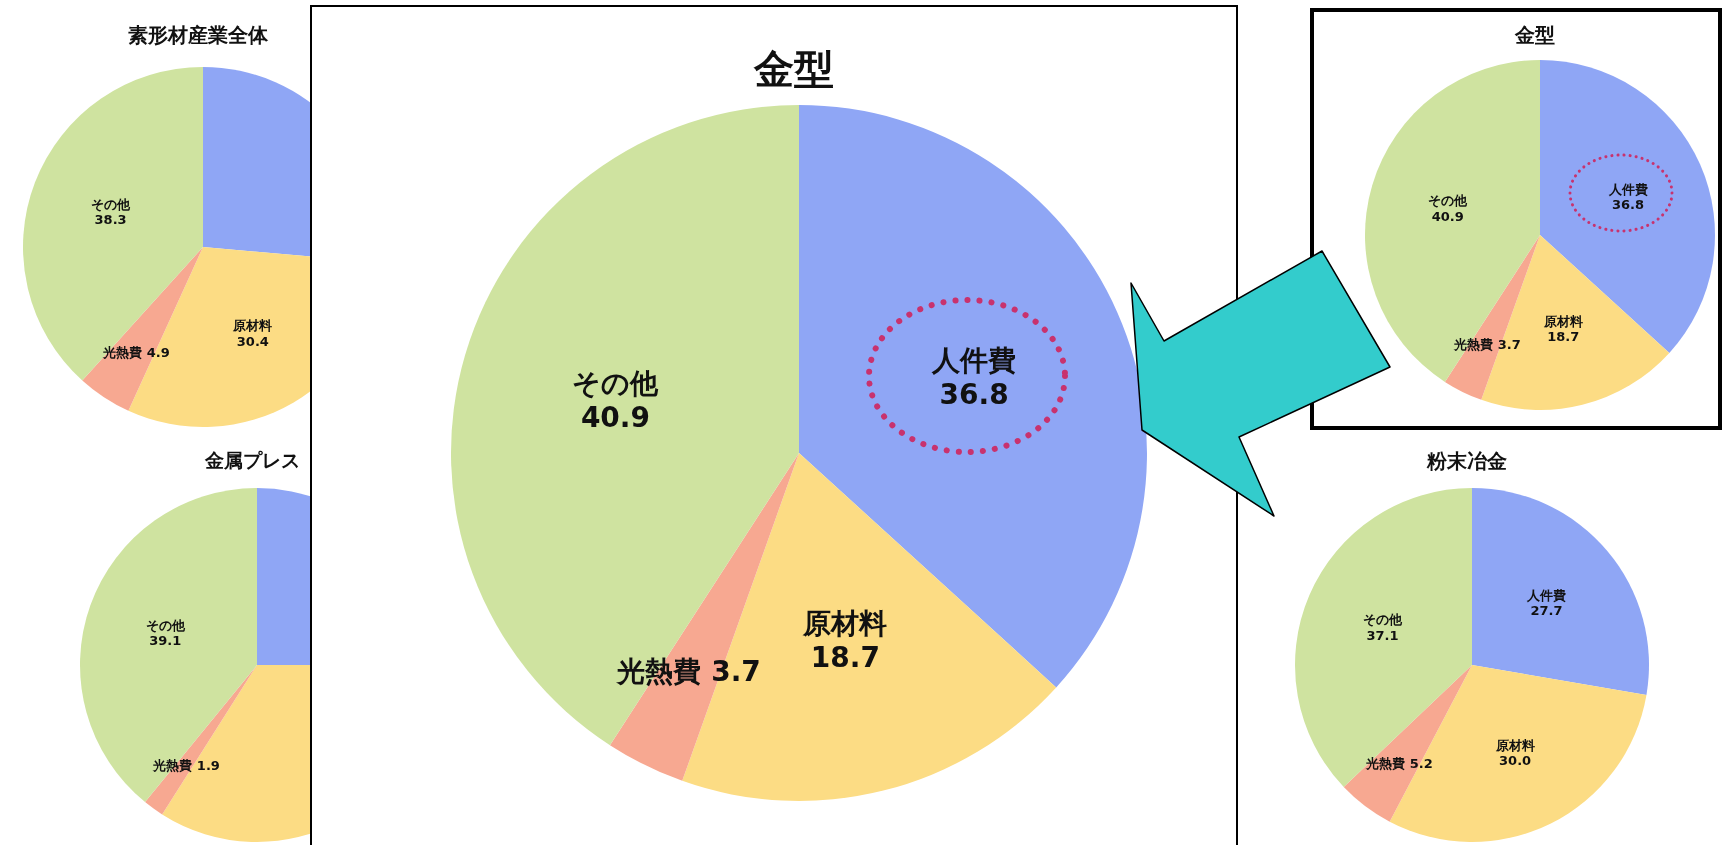 This screenshot has height=845, width=1722. Describe the element at coordinates (165, 641) in the screenshot. I see `data-label: 39.1` at that location.